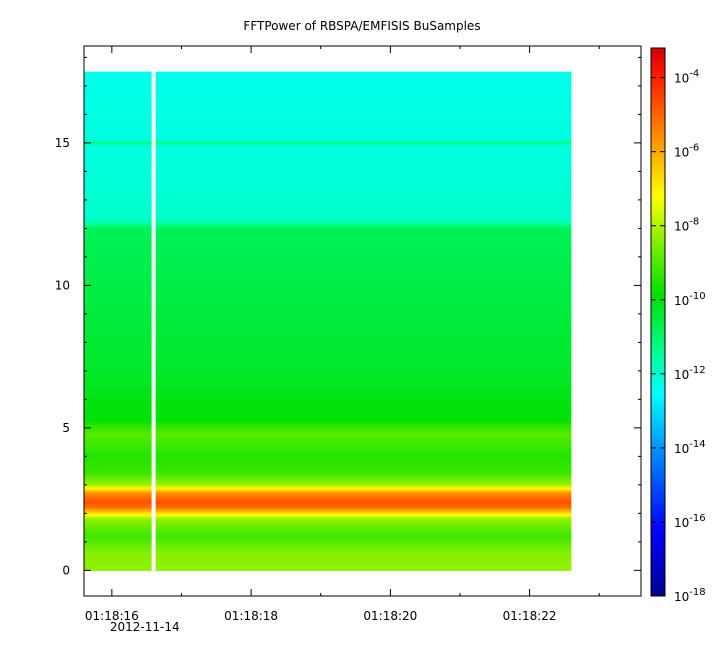  I want to click on colorbar-tick-label: 10-10, so click(690, 299).